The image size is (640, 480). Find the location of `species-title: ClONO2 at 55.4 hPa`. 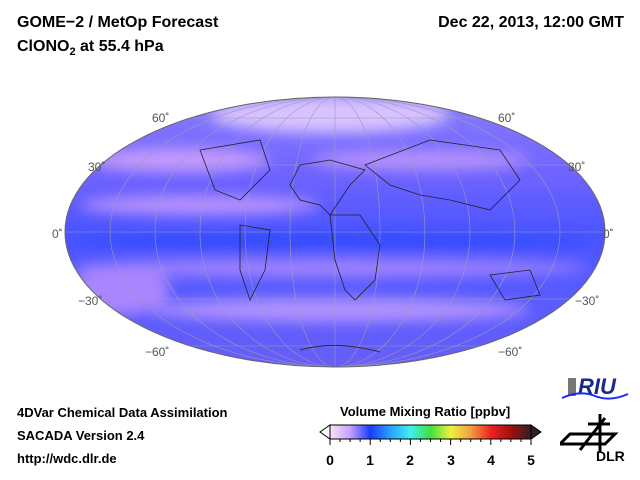

species-title: ClONO2 at 55.4 hPa is located at coordinates (90, 48).